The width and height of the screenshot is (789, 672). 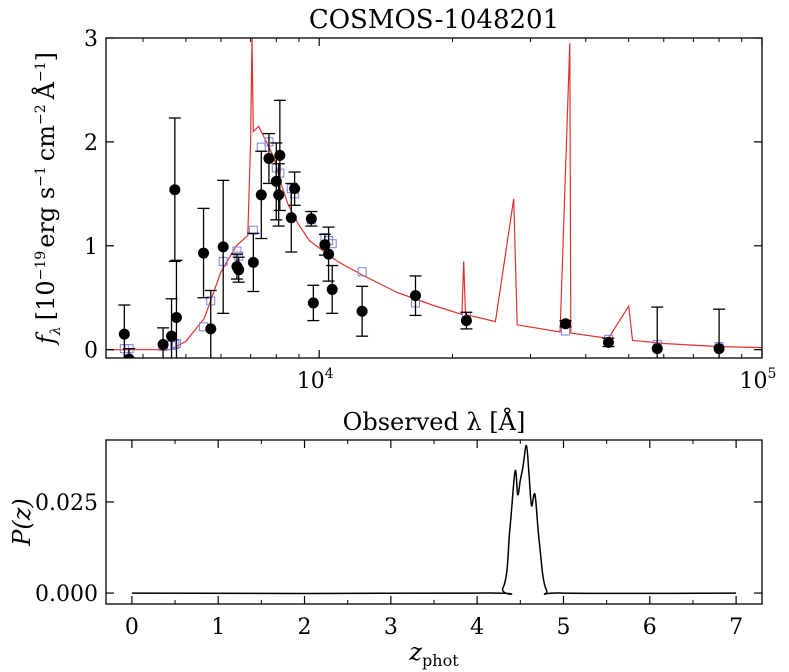 What do you see at coordinates (305, 627) in the screenshot?
I see `pz-x-tick-label-2: 2` at bounding box center [305, 627].